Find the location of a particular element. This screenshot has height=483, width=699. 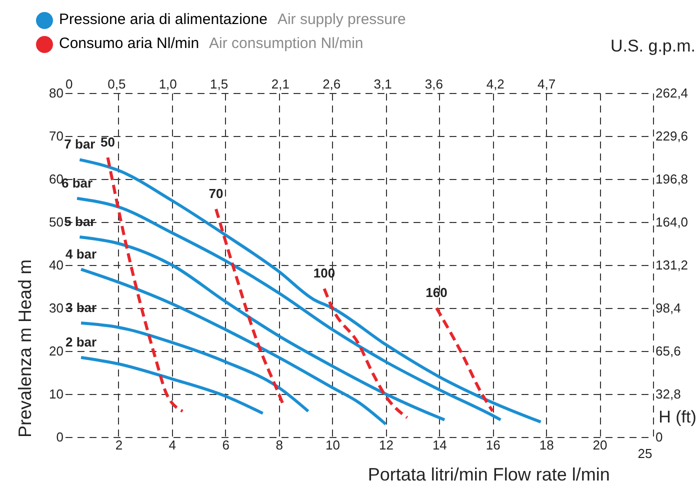

x2-tick-label: 2,1 is located at coordinates (280, 84).